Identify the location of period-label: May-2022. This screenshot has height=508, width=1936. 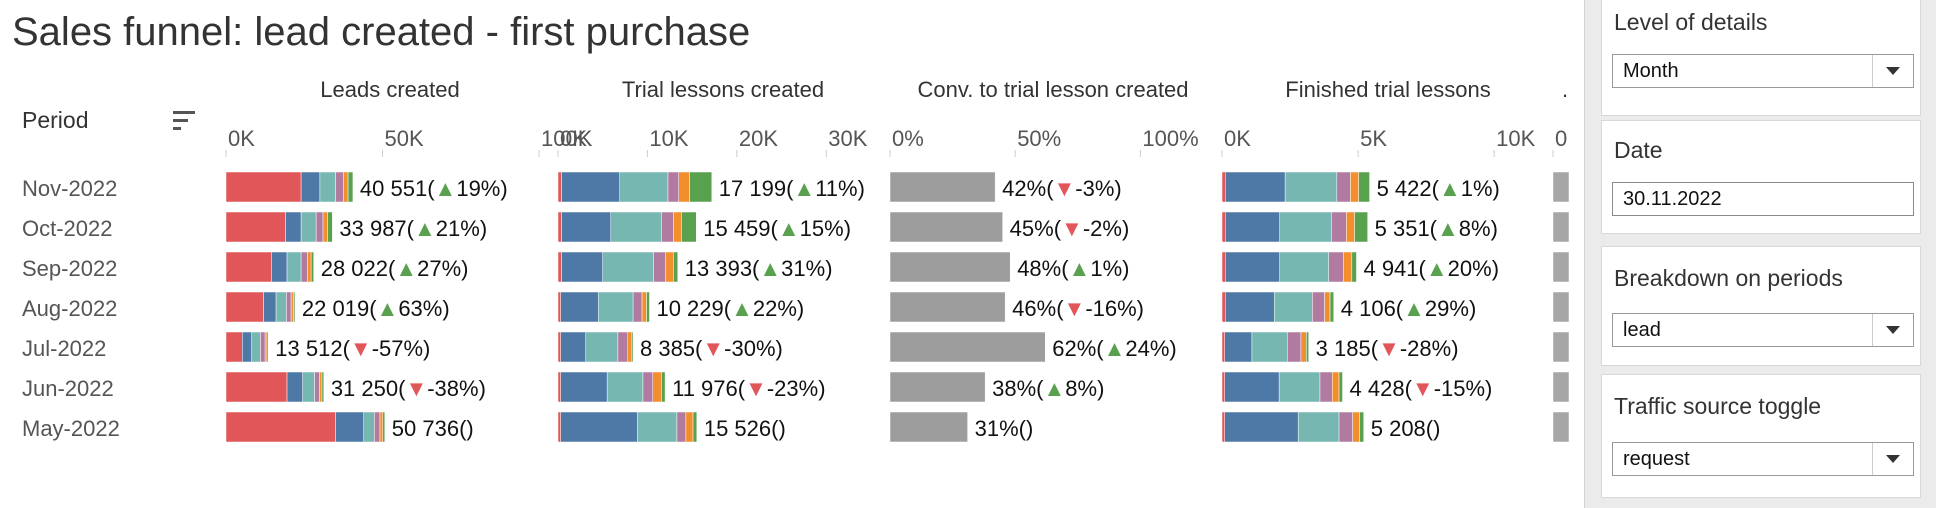
(71, 428).